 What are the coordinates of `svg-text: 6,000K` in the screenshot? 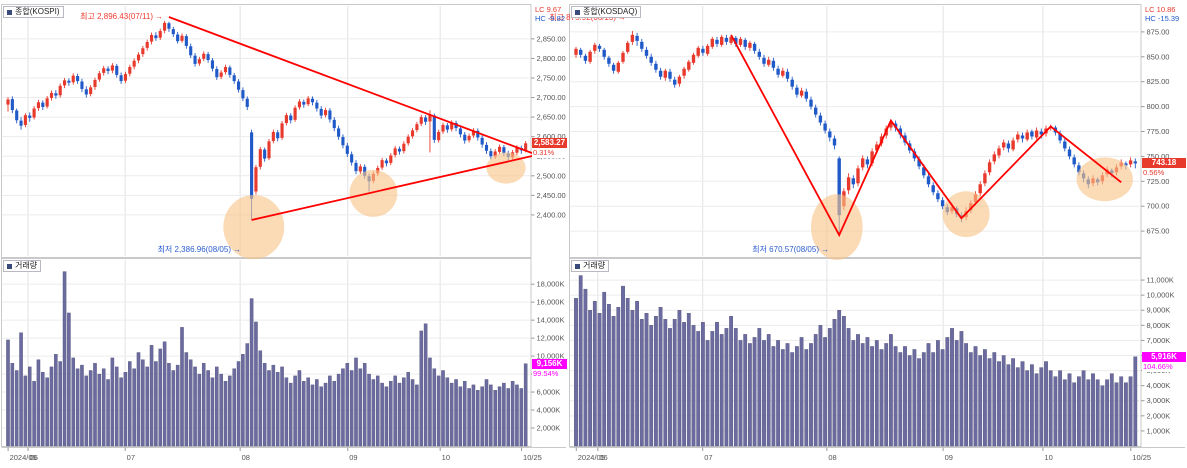 It's located at (549, 392).